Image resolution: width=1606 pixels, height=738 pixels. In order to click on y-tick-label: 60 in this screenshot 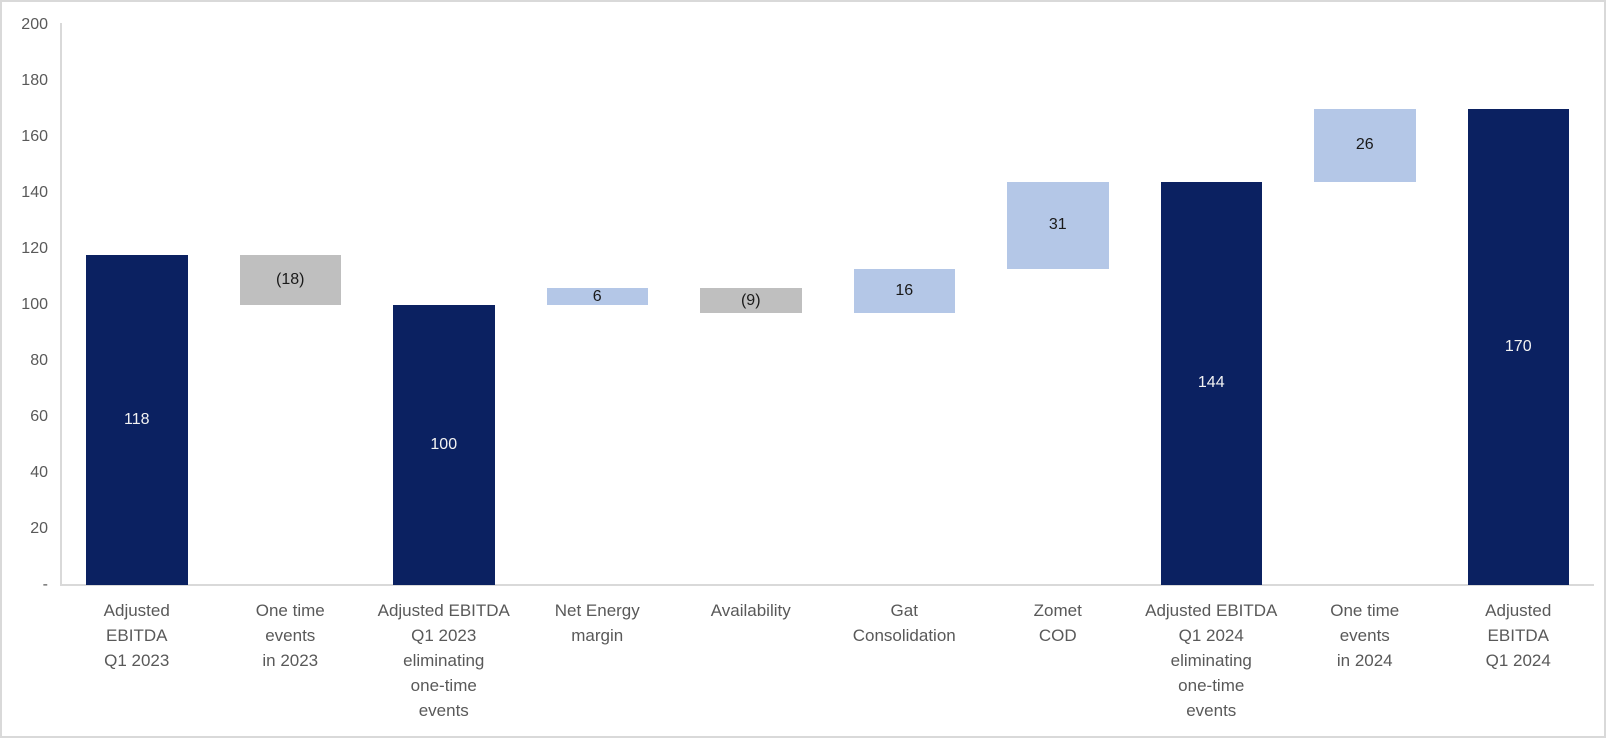, I will do `click(39, 416)`.